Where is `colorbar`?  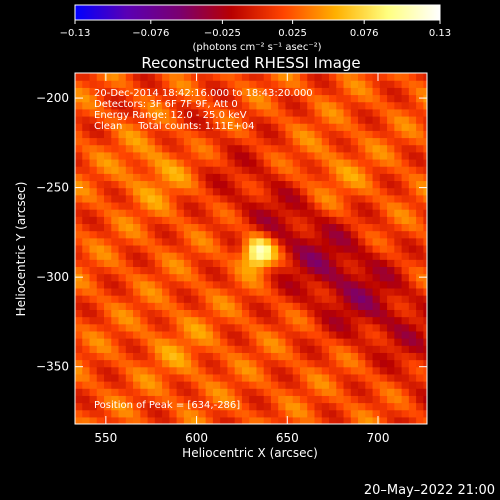
colorbar is located at coordinates (257, 12).